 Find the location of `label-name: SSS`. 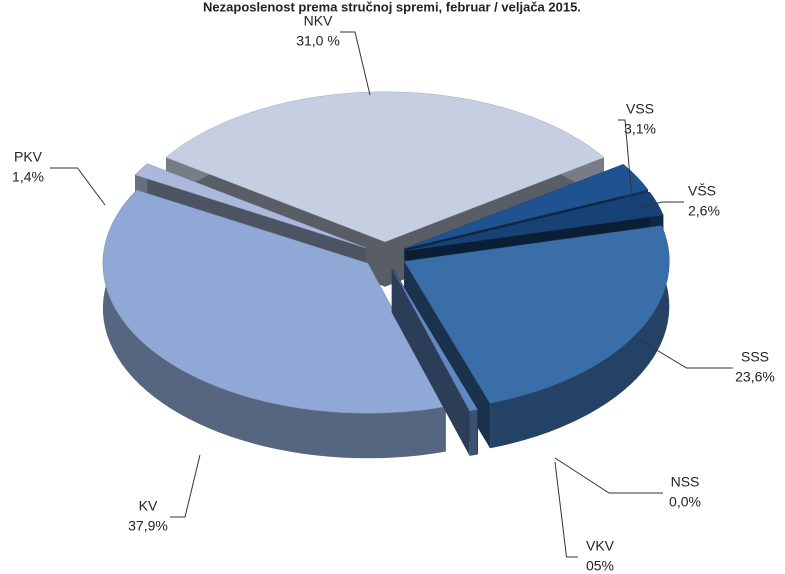

label-name: SSS is located at coordinates (755, 357).